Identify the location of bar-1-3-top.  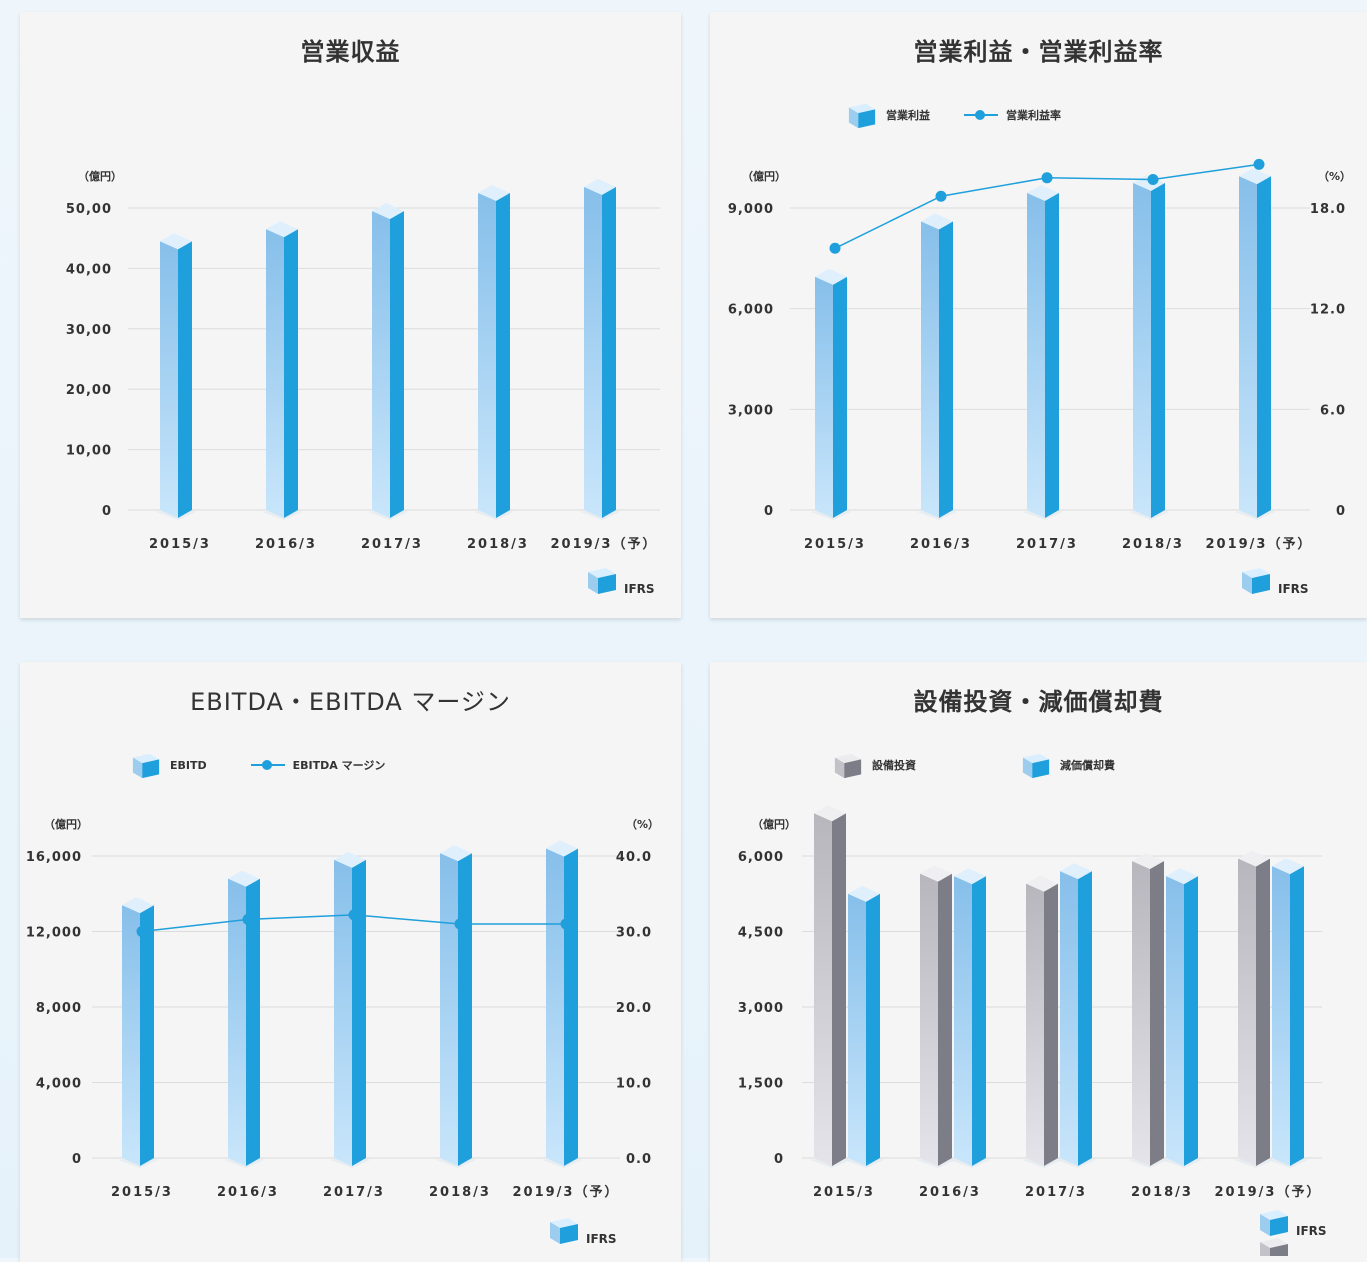
(1182, 876).